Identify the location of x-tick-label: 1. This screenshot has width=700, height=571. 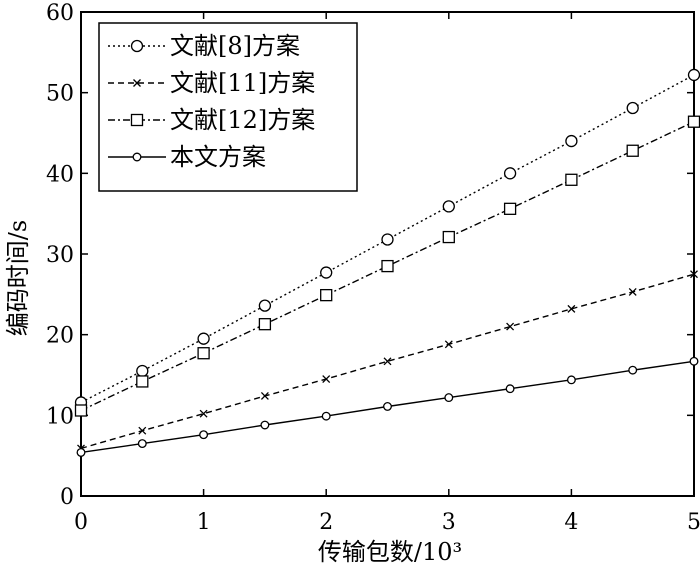
(204, 522).